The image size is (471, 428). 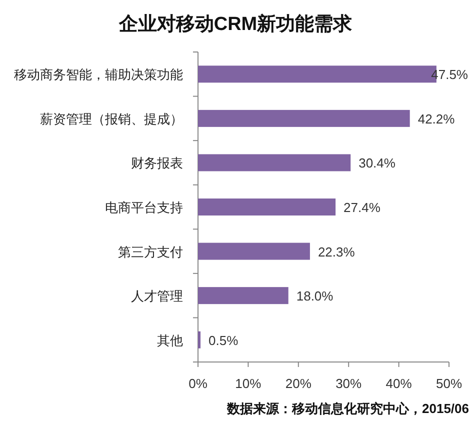 What do you see at coordinates (362, 207) in the screenshot?
I see `data-label: 27.4%` at bounding box center [362, 207].